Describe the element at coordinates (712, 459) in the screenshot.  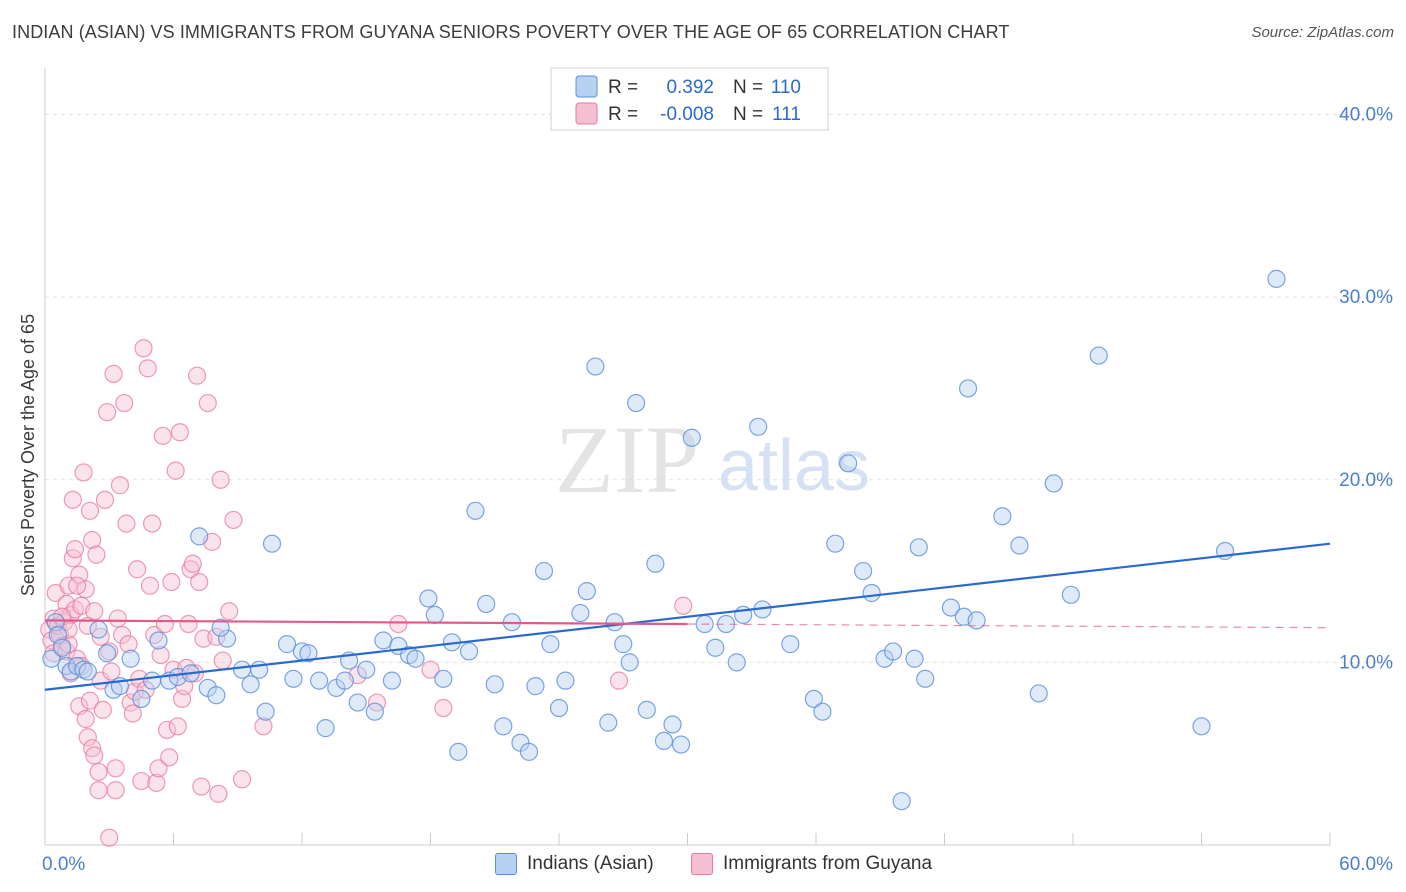
I see `watermark: ZIP atlas` at that location.